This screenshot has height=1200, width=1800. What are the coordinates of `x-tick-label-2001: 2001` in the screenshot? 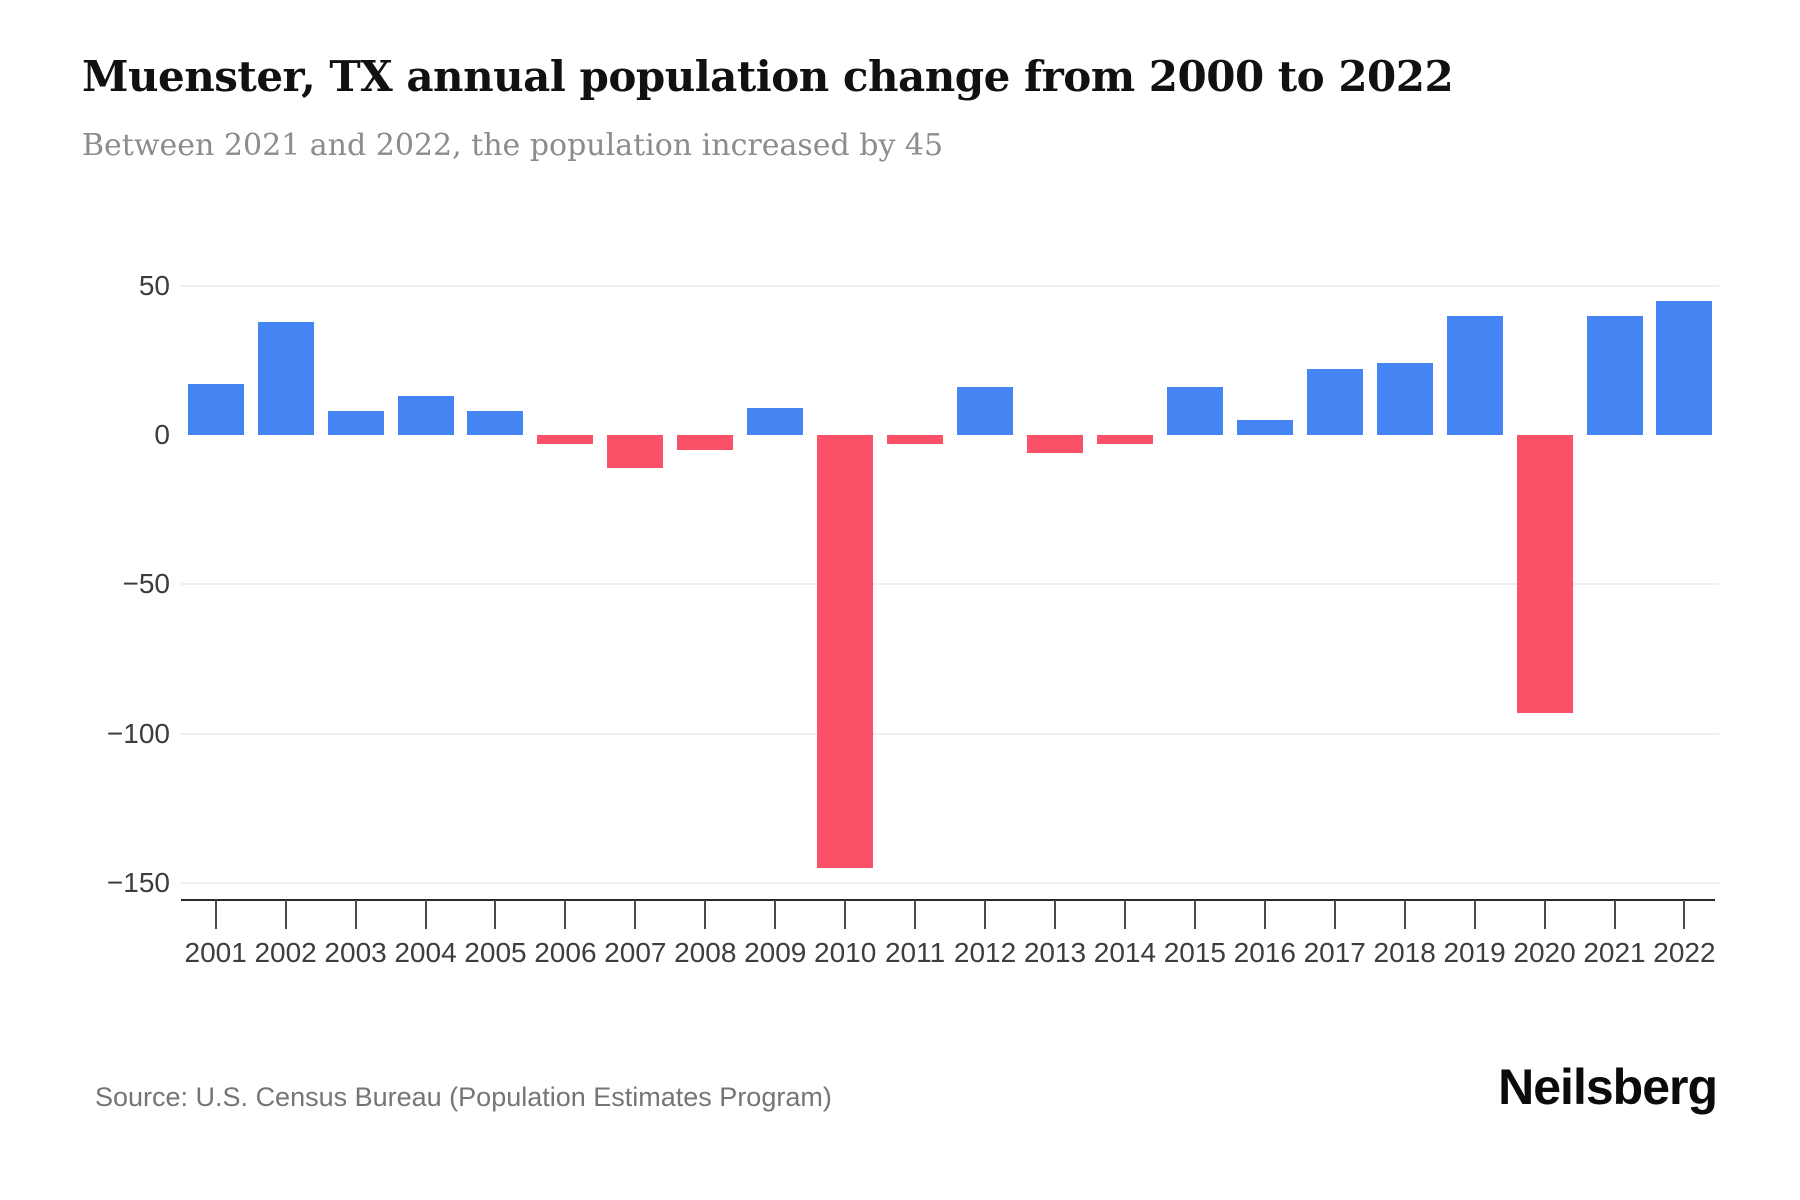 It's located at (215, 952).